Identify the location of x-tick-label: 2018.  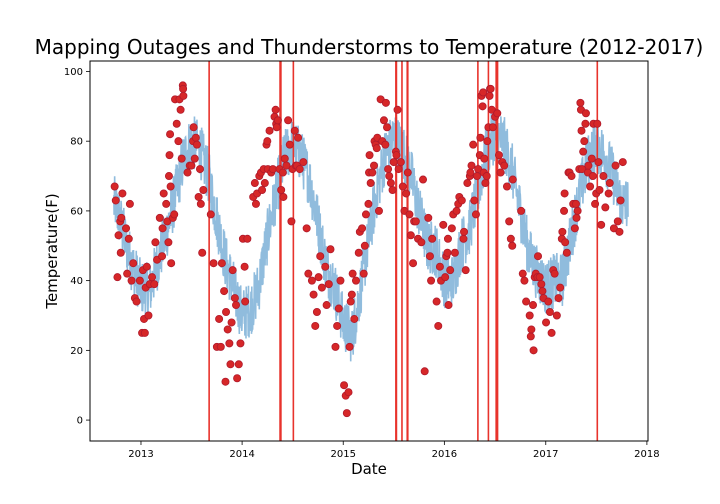
(646, 454).